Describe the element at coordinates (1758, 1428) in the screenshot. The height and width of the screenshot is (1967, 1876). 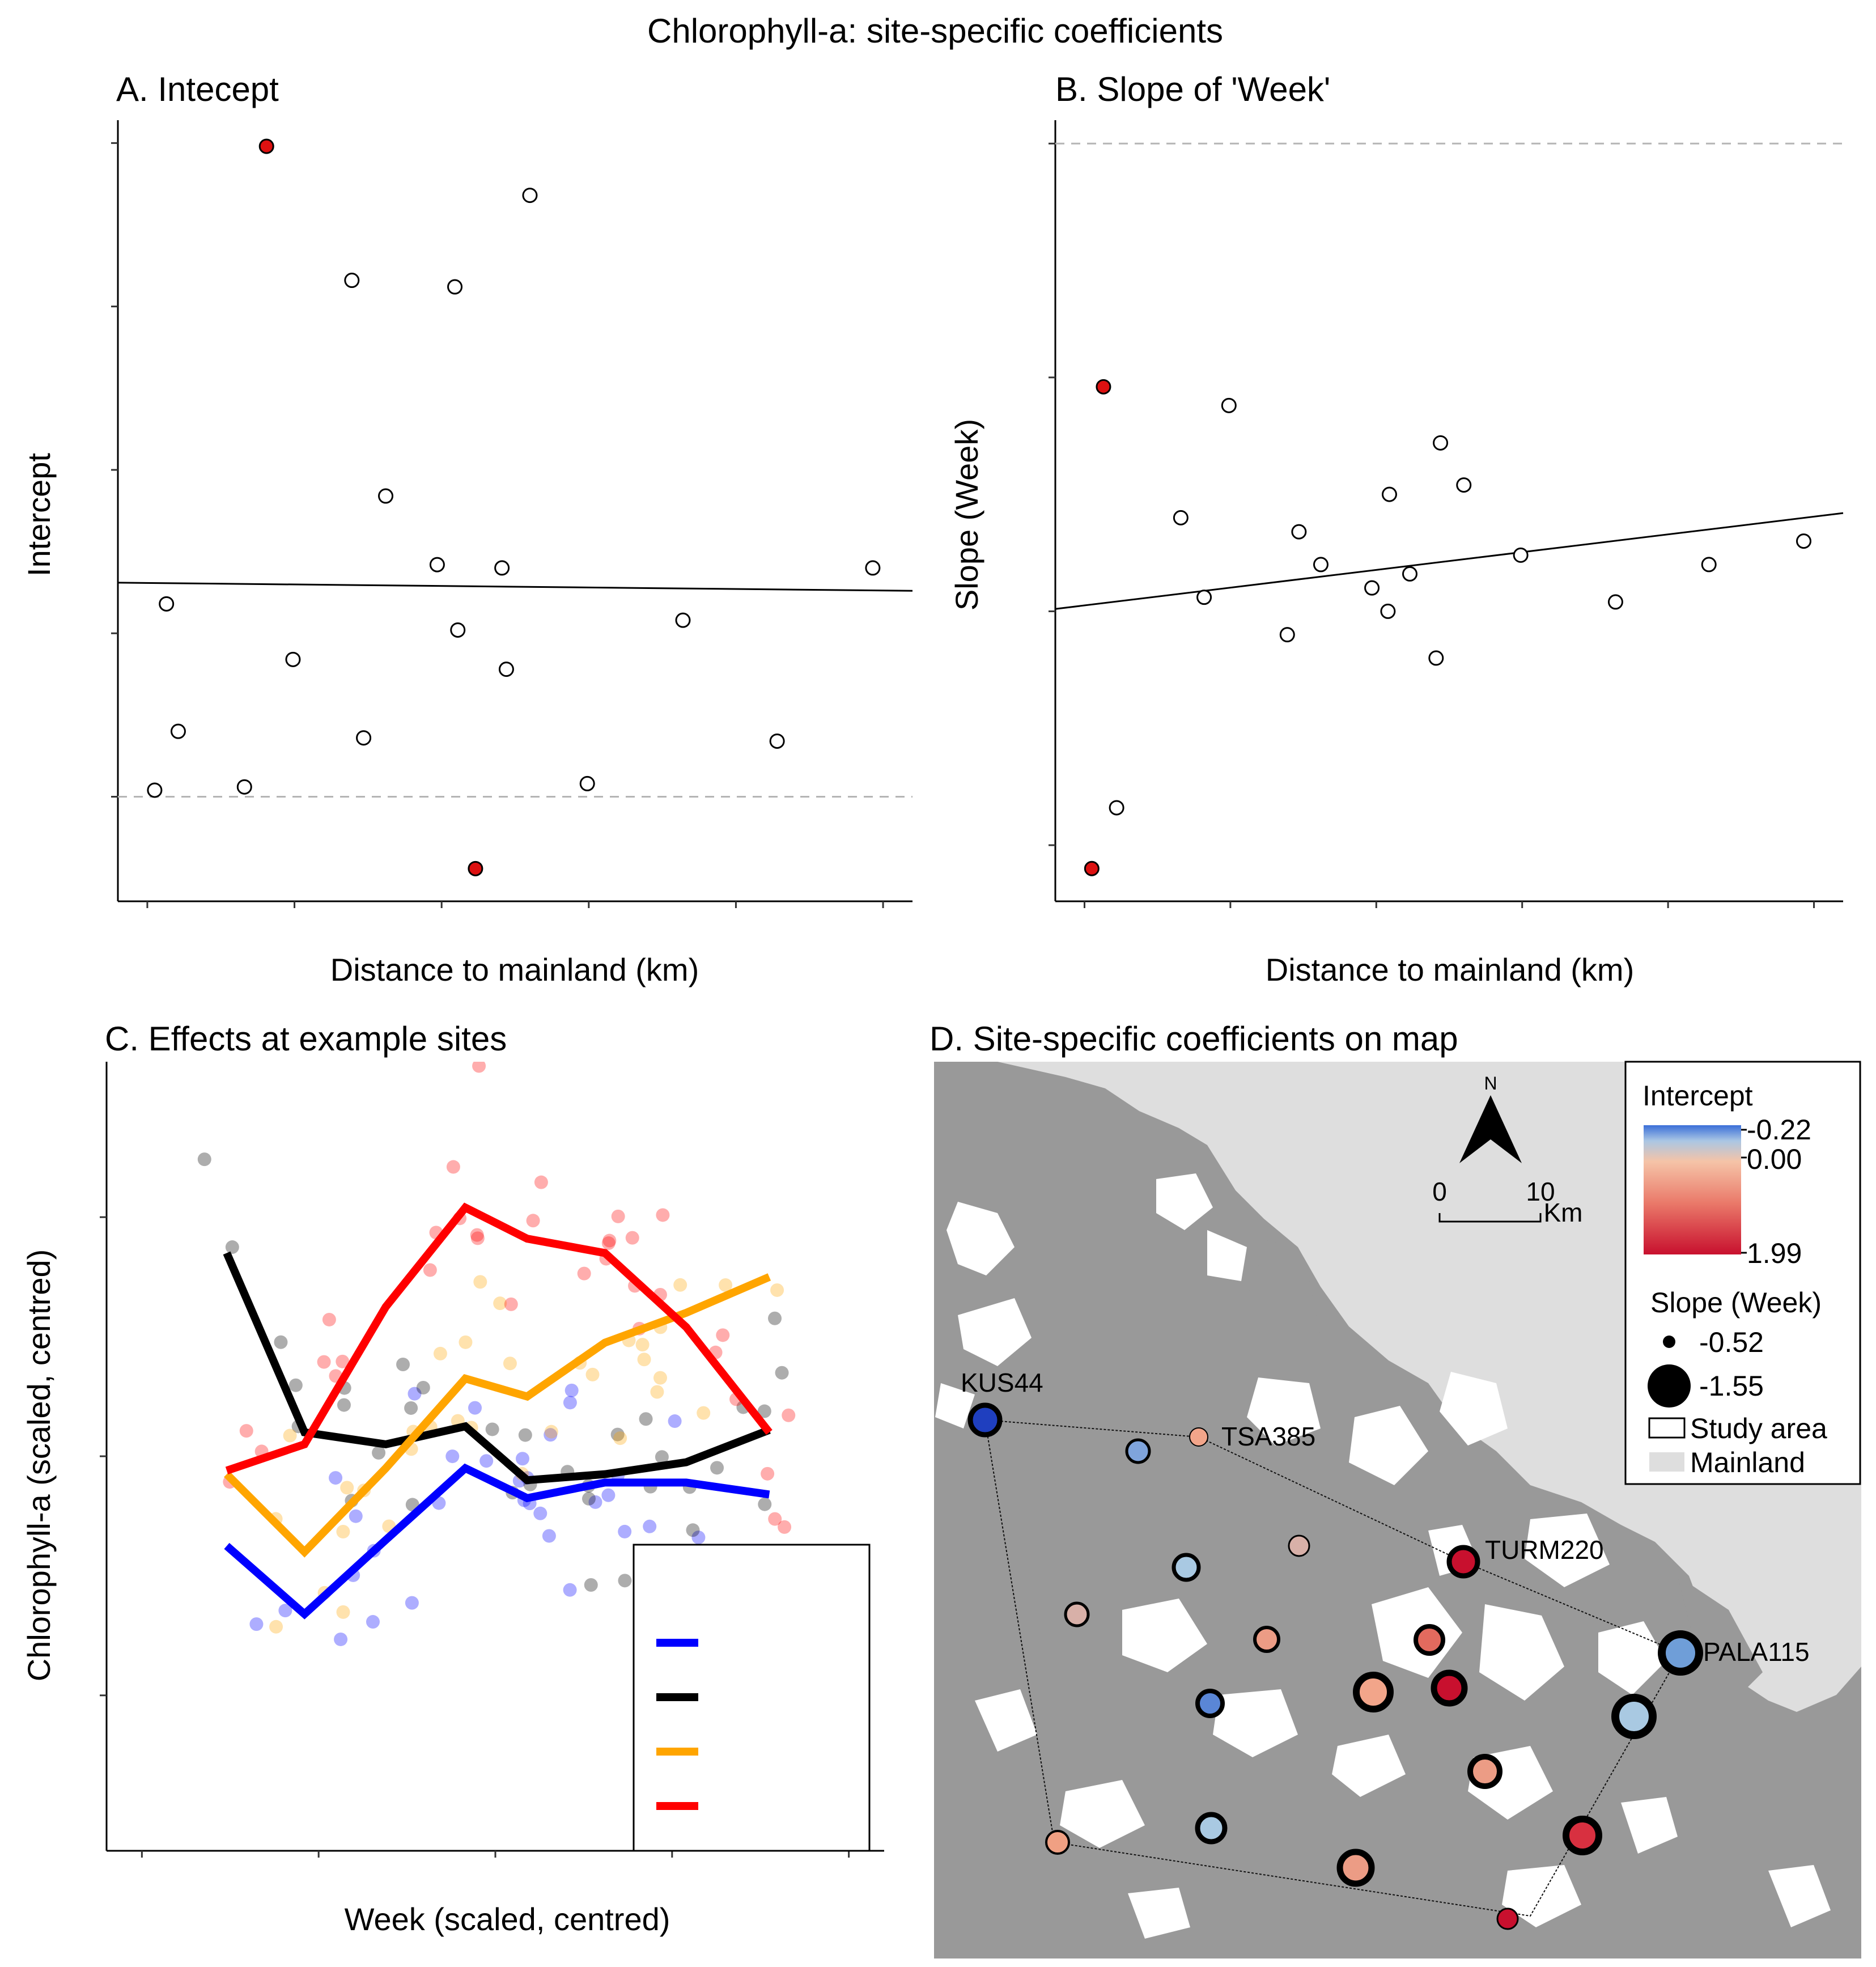
I see `legend-study-area-label: Study area` at that location.